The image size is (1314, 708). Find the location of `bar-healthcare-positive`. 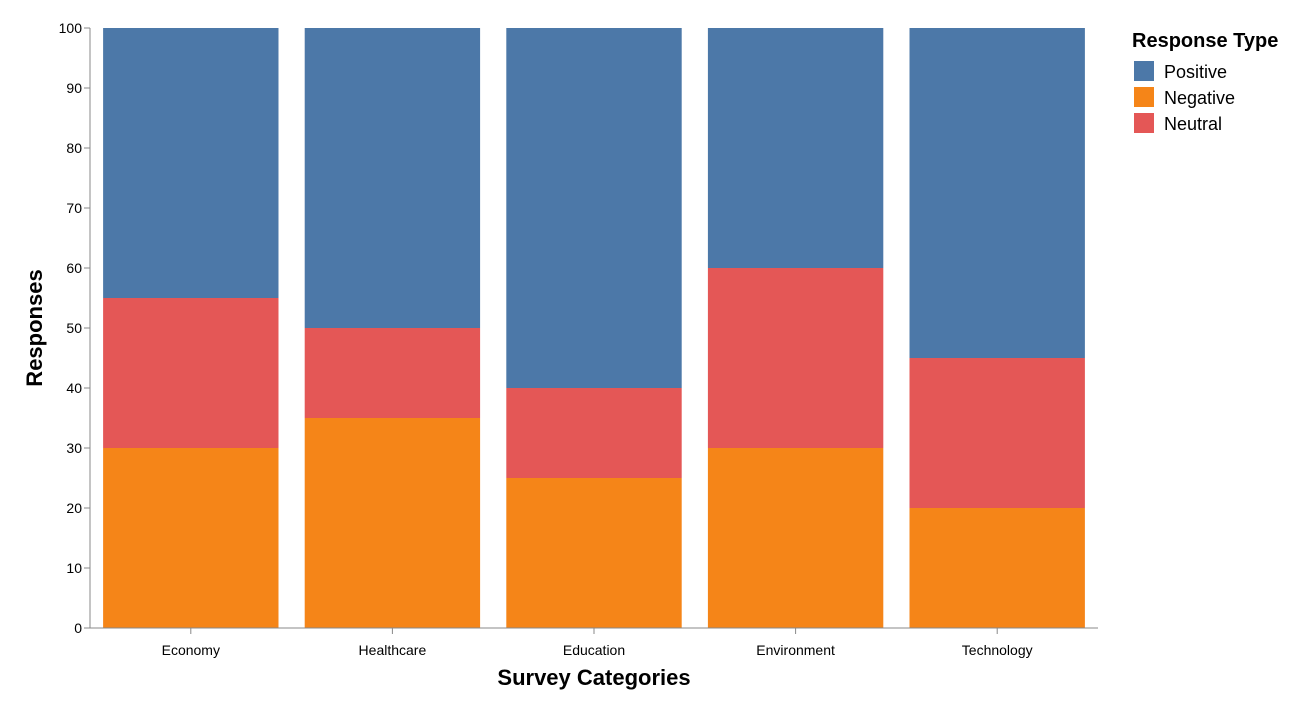

bar-healthcare-positive is located at coordinates (392, 178).